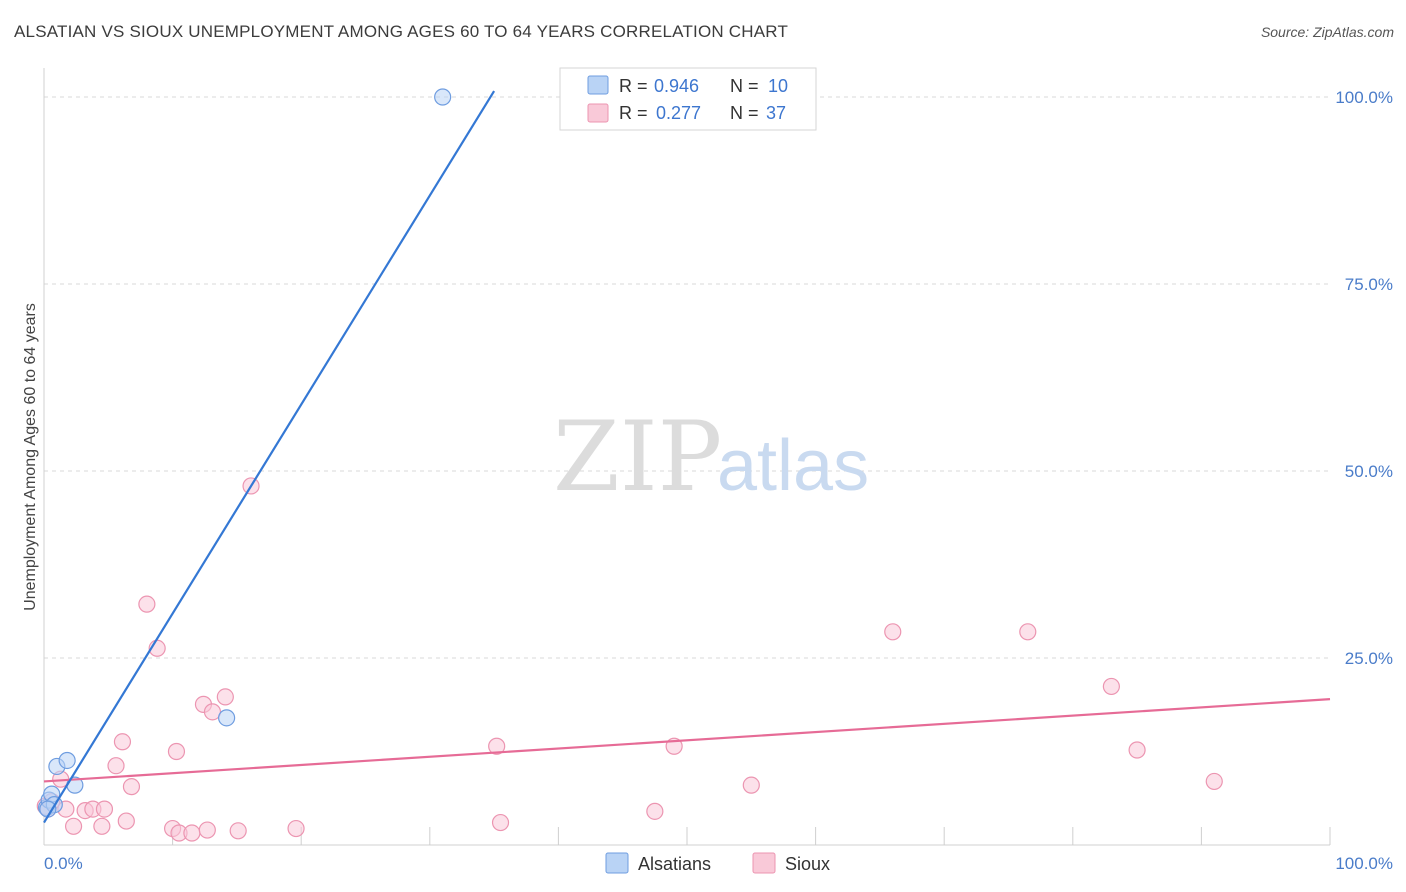  What do you see at coordinates (687, 740) in the screenshot?
I see `sioux-trend-line` at bounding box center [687, 740].